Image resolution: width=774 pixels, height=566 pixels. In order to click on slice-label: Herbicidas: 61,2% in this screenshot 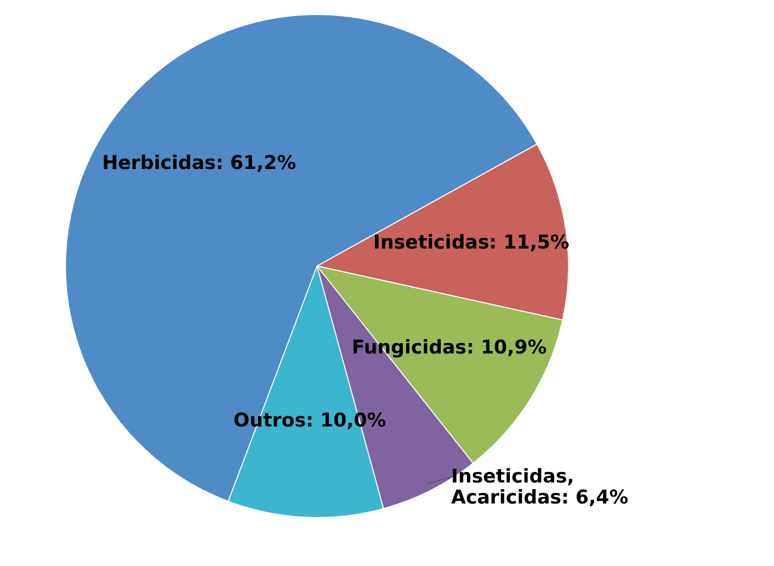, I will do `click(199, 163)`.